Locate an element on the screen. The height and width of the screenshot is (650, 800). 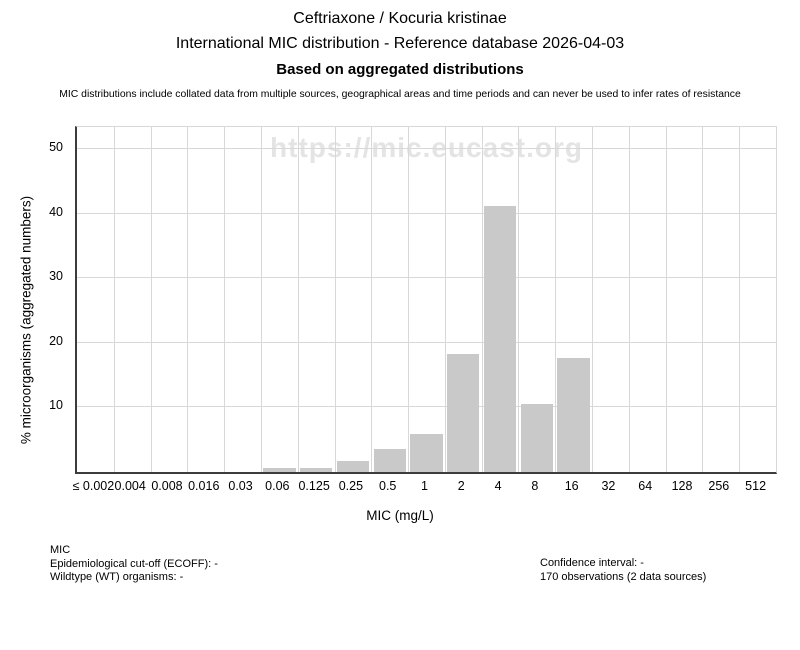
x-tick-label: 0.06 is located at coordinates (277, 486).